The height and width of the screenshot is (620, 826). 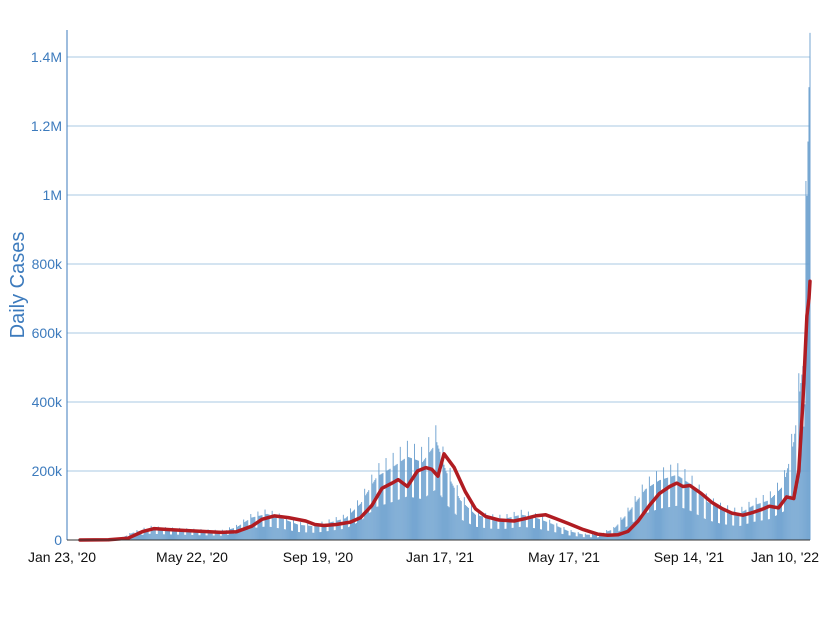 I want to click on x-tick-label: Sep 19, '20, so click(x=318, y=557).